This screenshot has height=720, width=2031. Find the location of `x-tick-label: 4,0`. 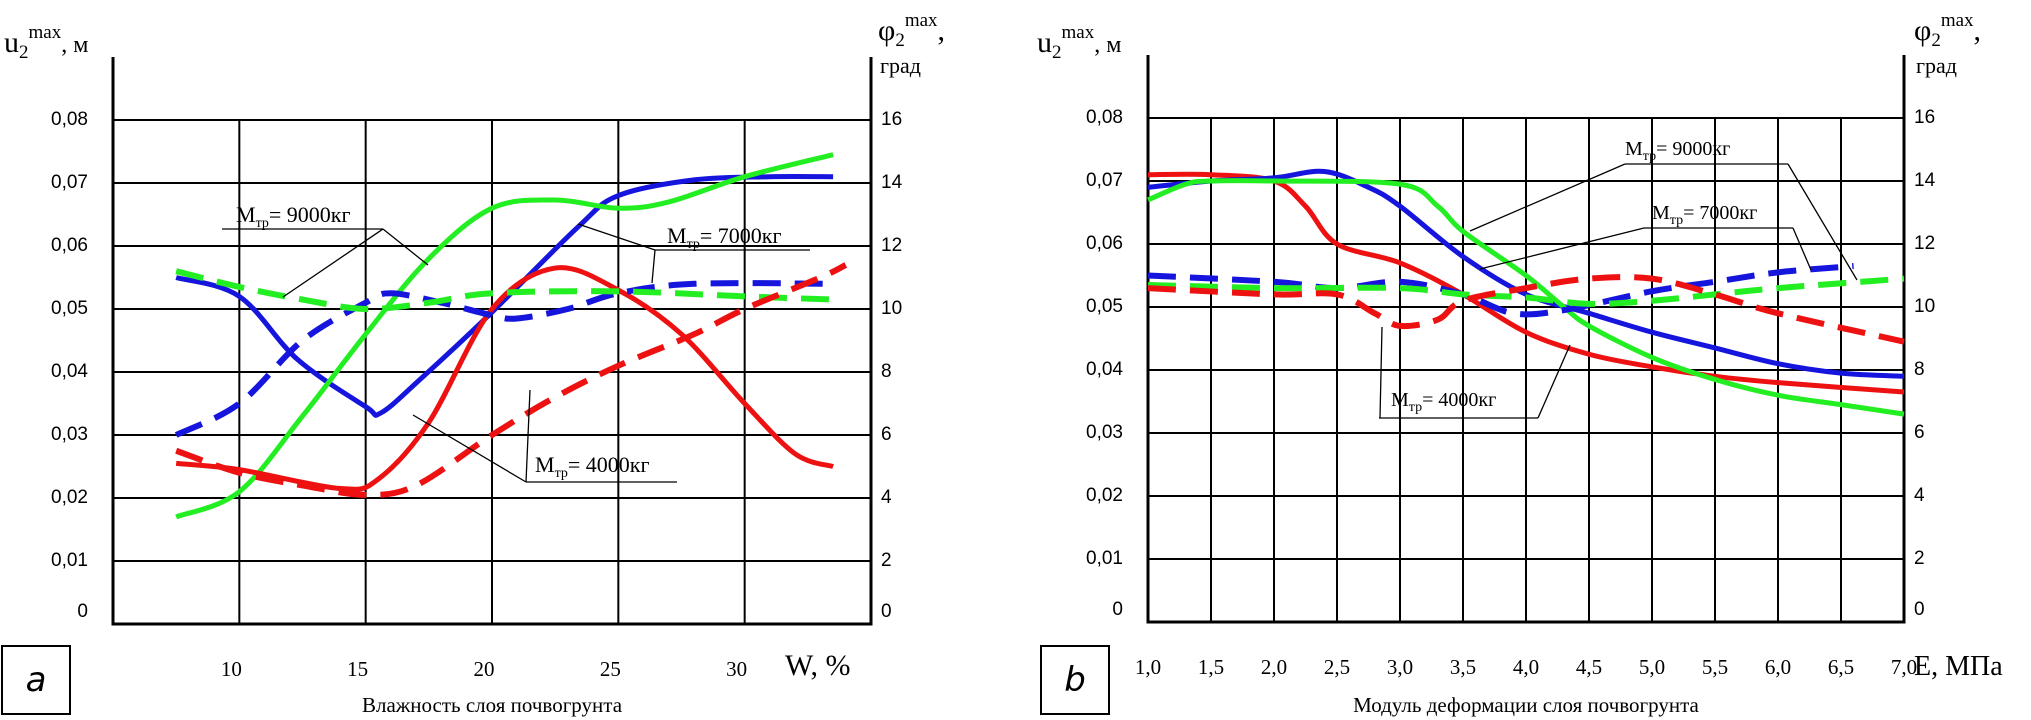

x-tick-label: 4,0 is located at coordinates (1526, 667).